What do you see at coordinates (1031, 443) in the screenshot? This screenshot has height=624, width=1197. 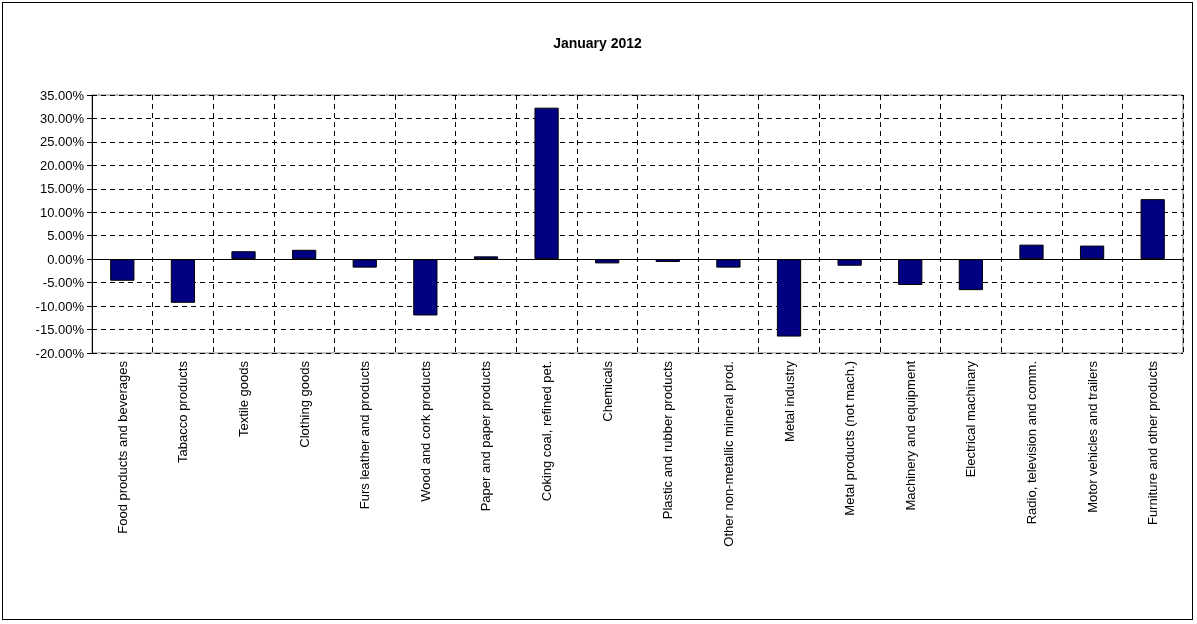 I see `x-tick-label: Radio, television and comm.` at bounding box center [1031, 443].